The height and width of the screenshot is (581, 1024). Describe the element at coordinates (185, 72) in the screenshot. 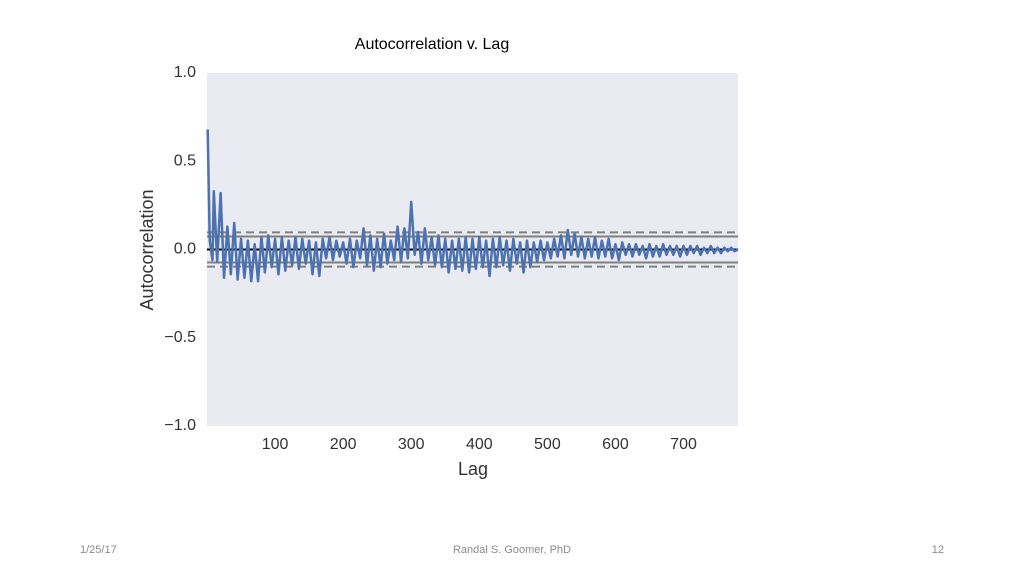

I see `y-tick-label: 1.0` at that location.